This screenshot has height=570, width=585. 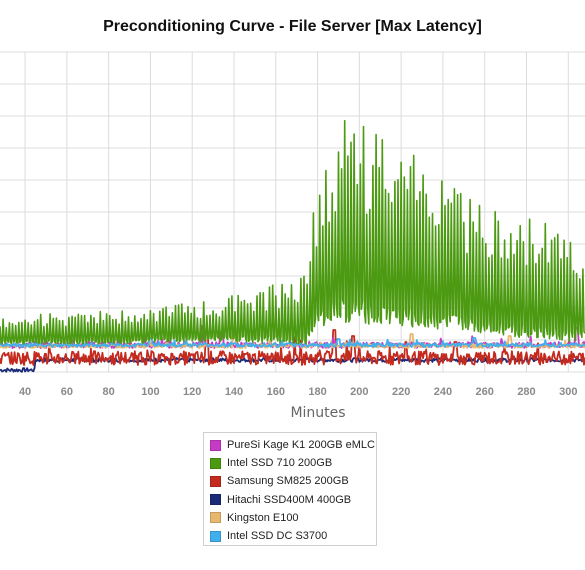 I want to click on legend-item: Intel SSD DC S3700, so click(x=293, y=536).